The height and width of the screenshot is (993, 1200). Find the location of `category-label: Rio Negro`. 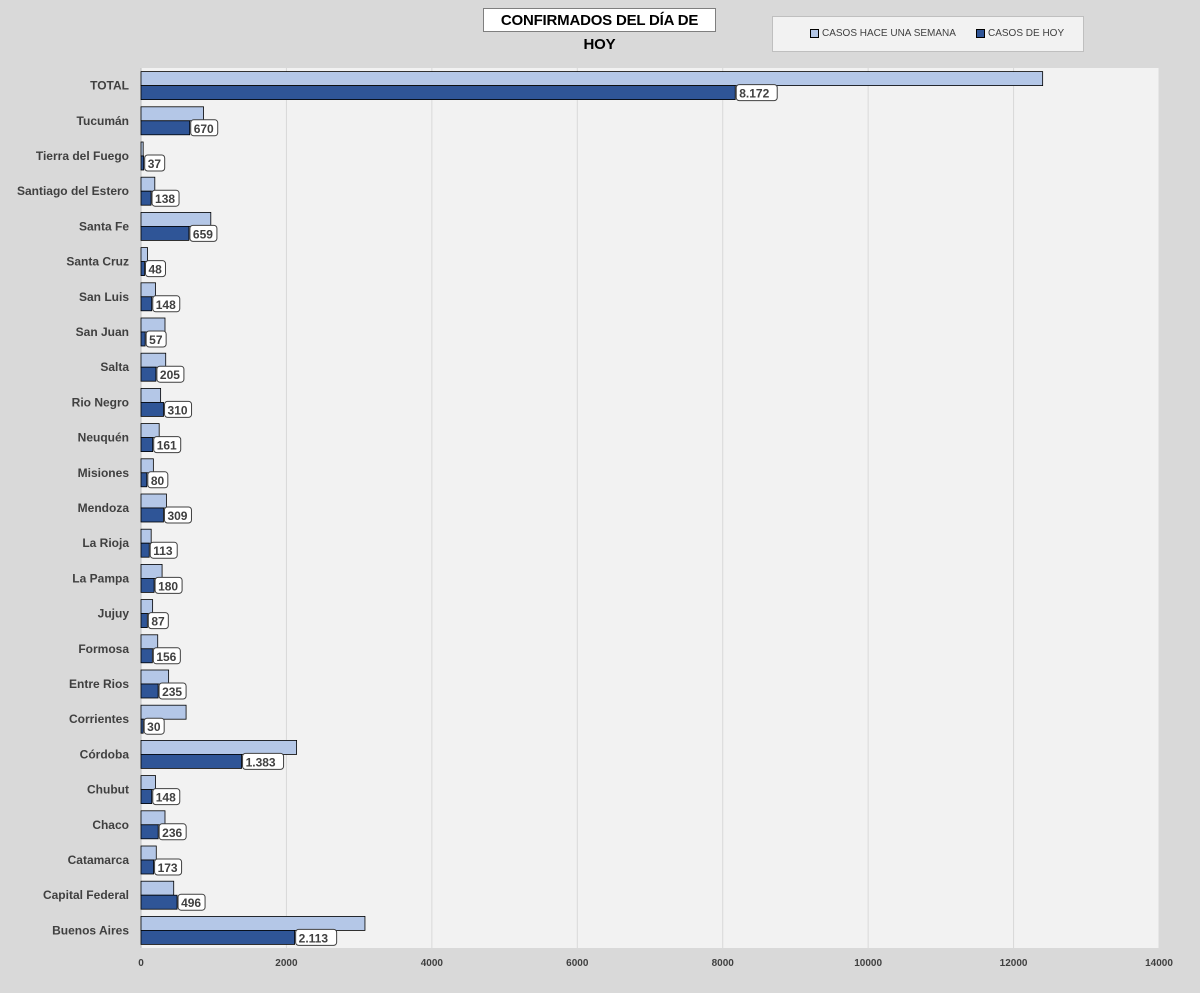

category-label: Rio Negro is located at coordinates (100, 402).